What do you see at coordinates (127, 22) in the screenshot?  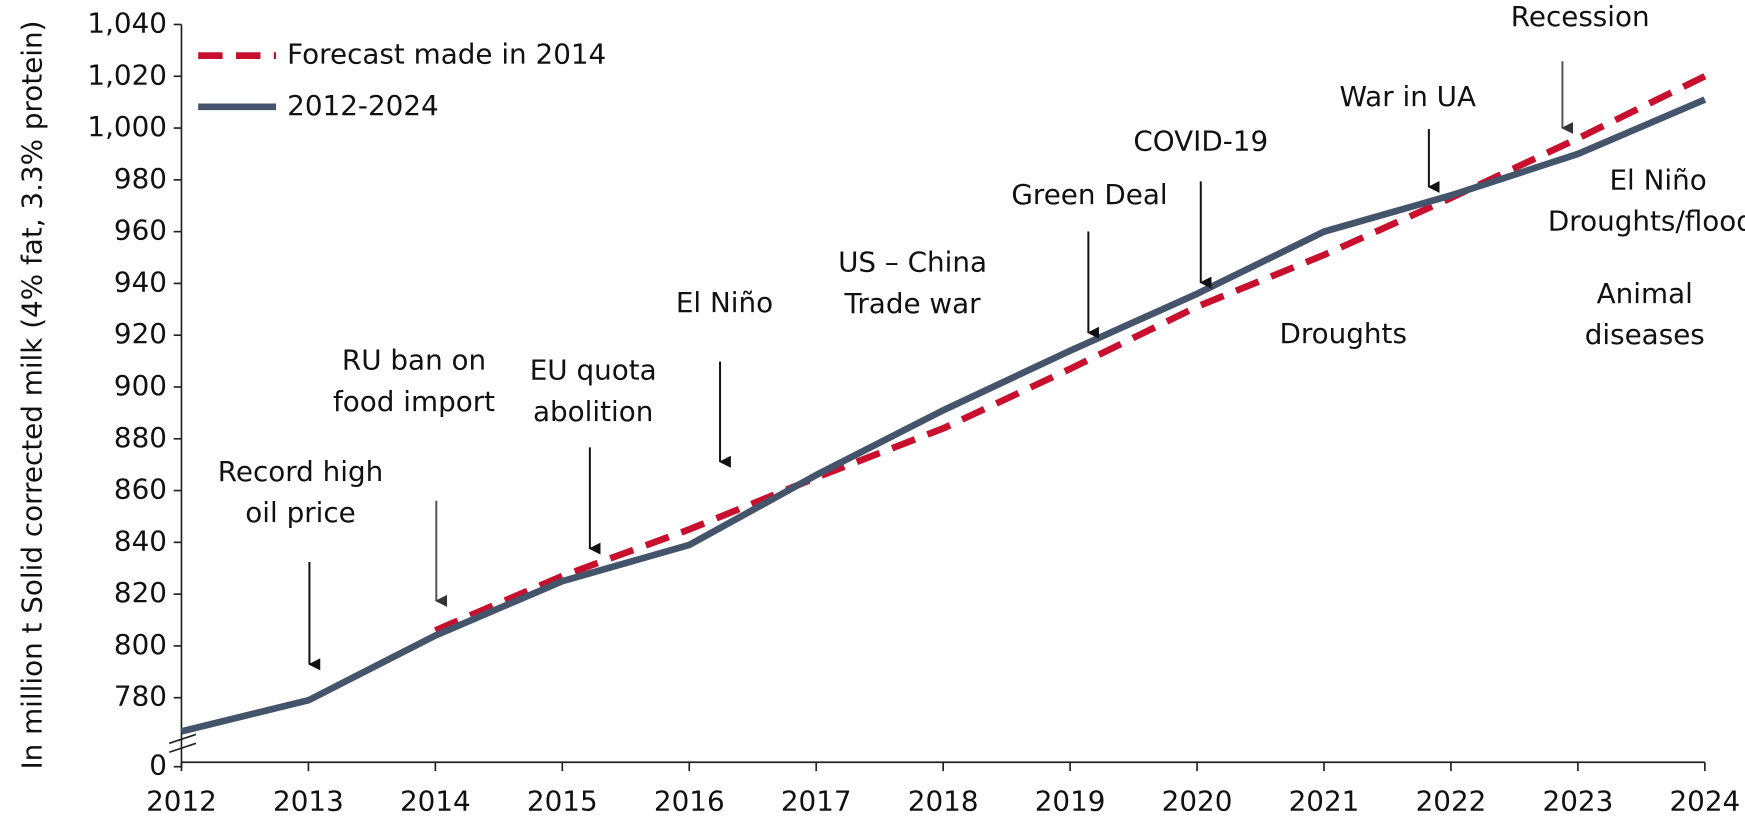 I see `y-tick-label: 1,040` at bounding box center [127, 22].